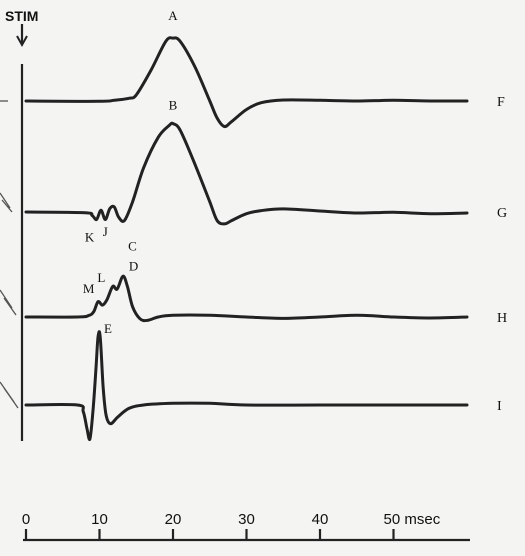 The image size is (525, 556). Describe the element at coordinates (130, 172) in the screenshot. I see `peak-labels: A K J C B ML D E` at that location.